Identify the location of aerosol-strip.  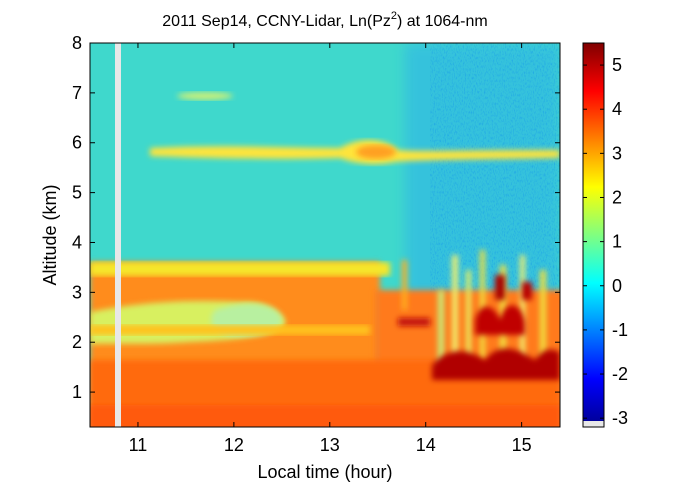
(230, 330).